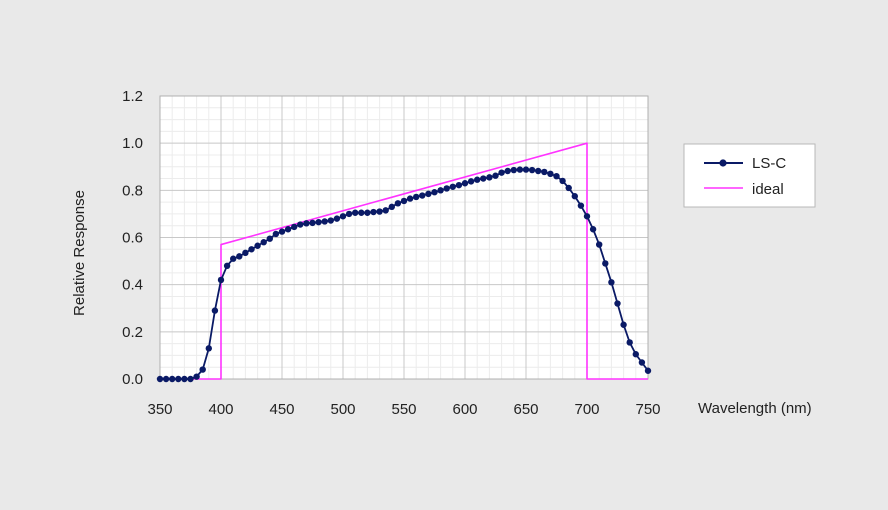 This screenshot has width=888, height=510. What do you see at coordinates (749, 175) in the screenshot?
I see `legend: LS-C ideal` at bounding box center [749, 175].